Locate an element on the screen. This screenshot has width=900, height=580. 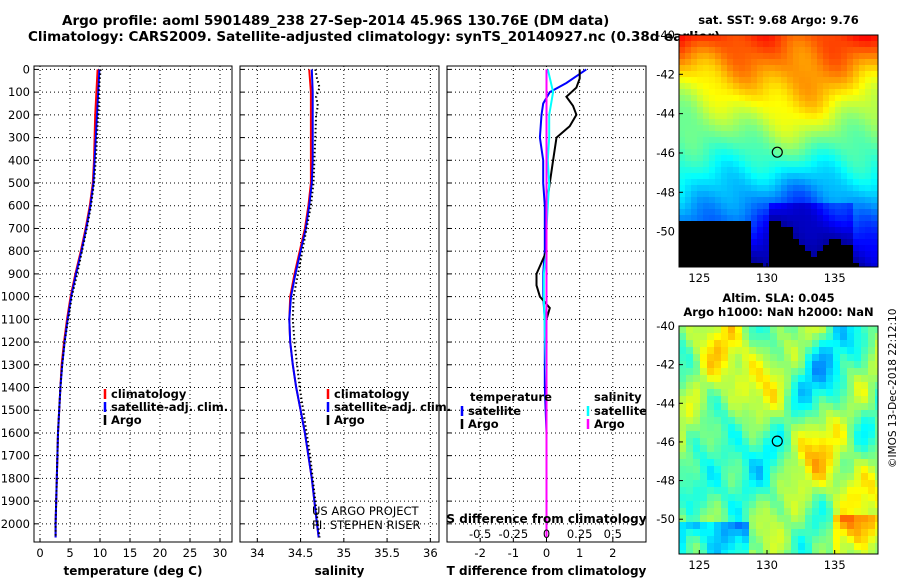
x2-tick-label: 0 is located at coordinates (546, 534).